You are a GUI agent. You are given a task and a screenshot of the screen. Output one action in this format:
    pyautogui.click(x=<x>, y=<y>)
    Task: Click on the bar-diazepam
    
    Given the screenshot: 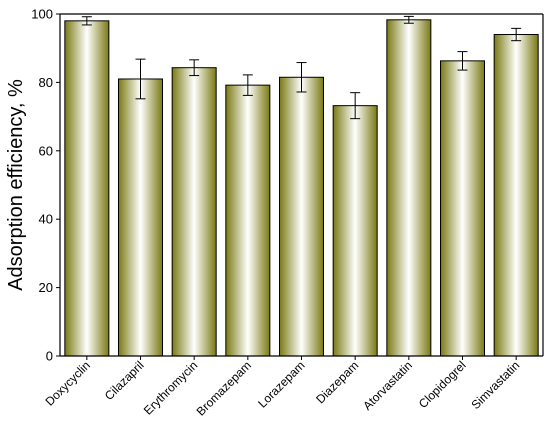 What is the action you would take?
    pyautogui.click(x=355, y=231)
    